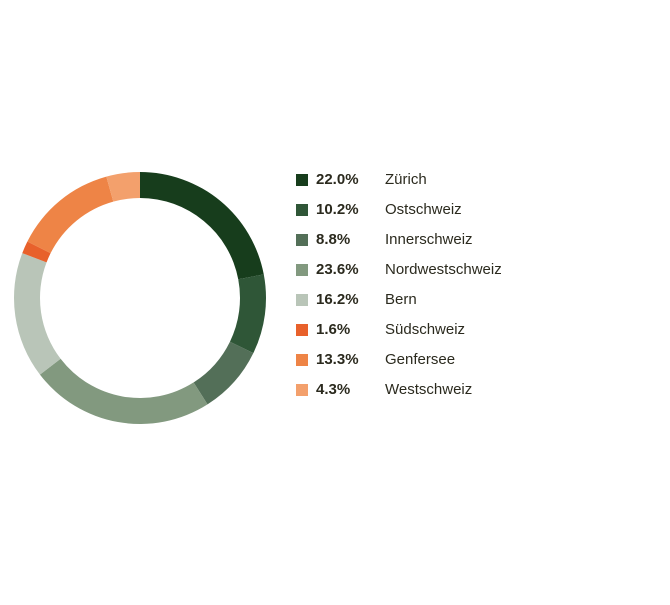 The width and height of the screenshot is (670, 605). Describe the element at coordinates (428, 389) in the screenshot. I see `legend-label: Westschweiz` at that location.